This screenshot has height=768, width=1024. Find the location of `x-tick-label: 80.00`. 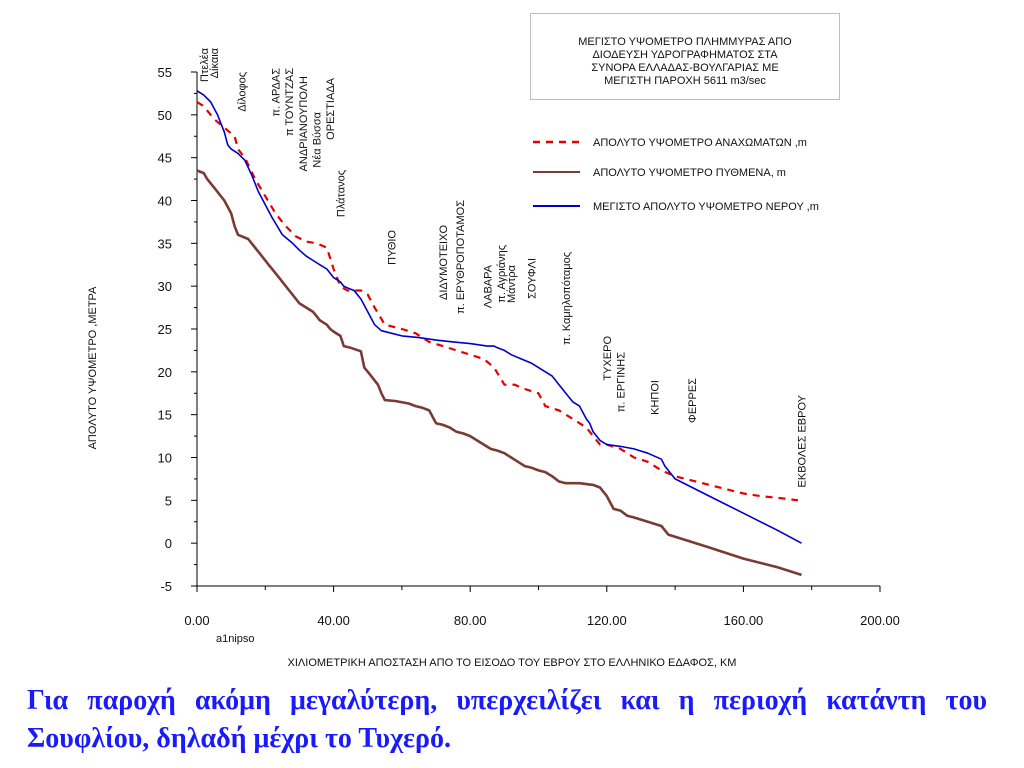

x-tick-label: 80.00 is located at coordinates (470, 620).